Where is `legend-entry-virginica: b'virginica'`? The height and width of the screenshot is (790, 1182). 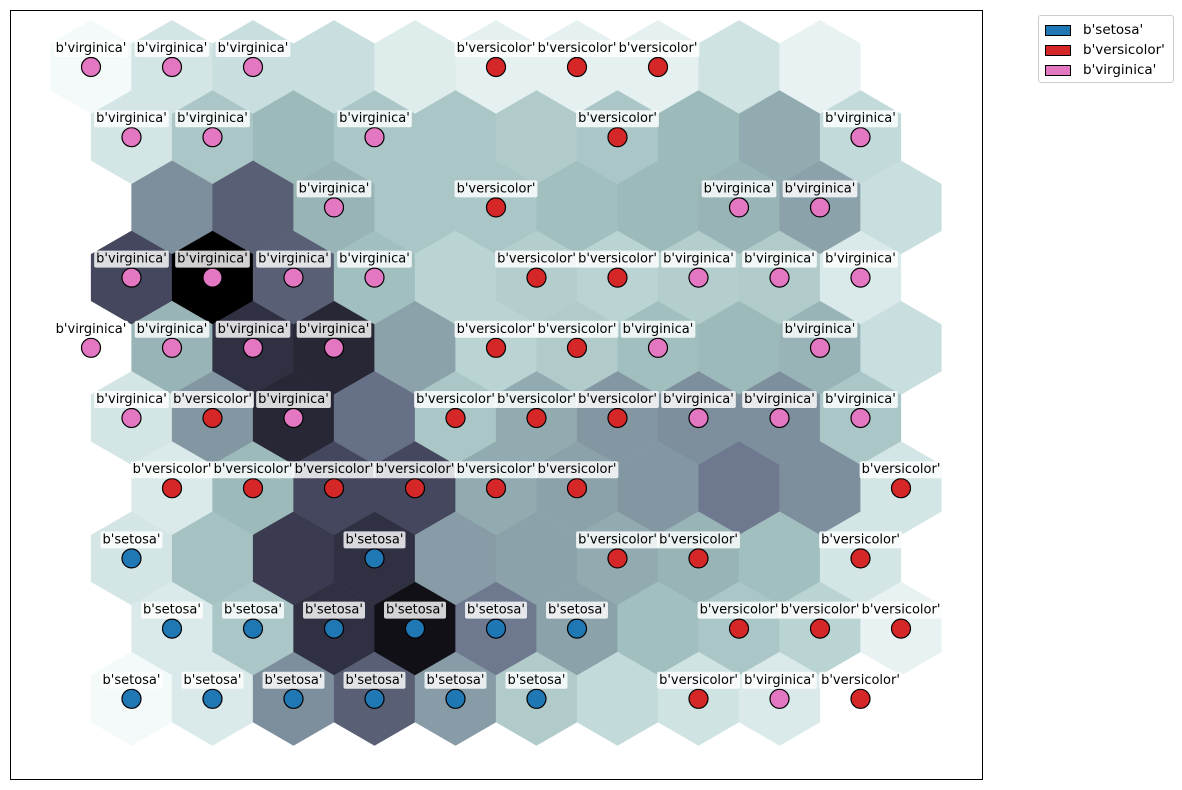
legend-entry-virginica: b'virginica' is located at coordinates (1106, 70).